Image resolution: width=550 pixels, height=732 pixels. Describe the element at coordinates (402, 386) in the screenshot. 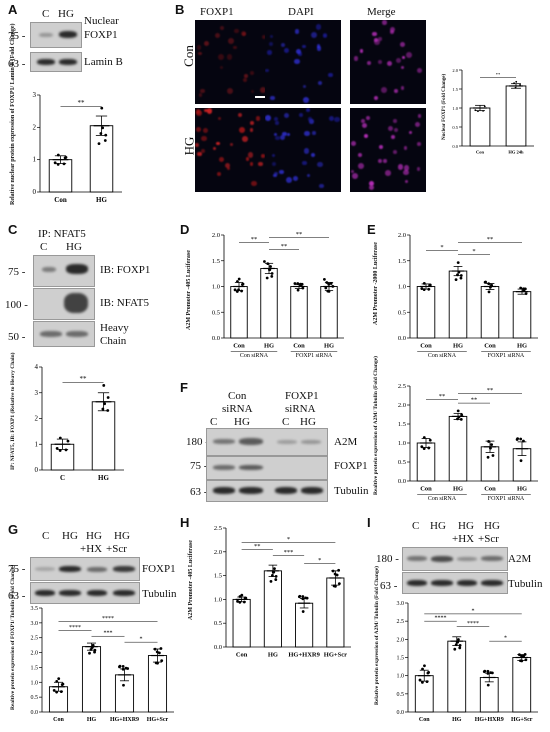

I see `y-tick-label: 2.5` at that location.